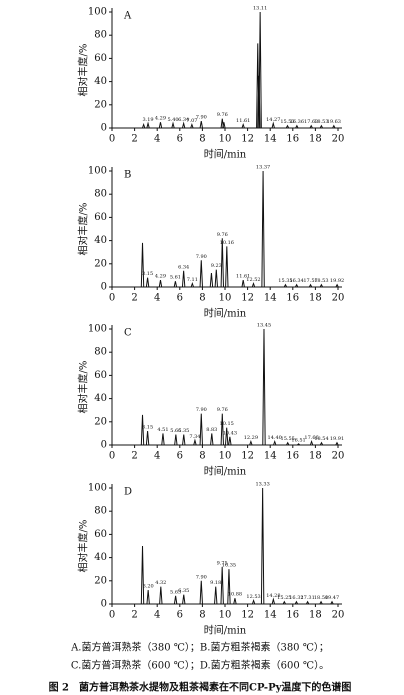 This screenshot has height=695, width=404. I want to click on peak-label: 19.47, so click(332, 598).